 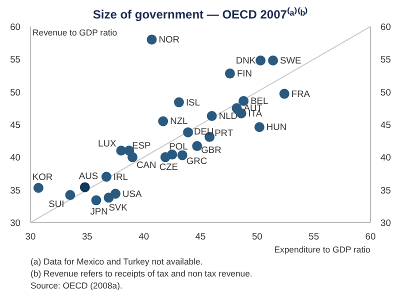 I want to click on y-tick-label: 30, so click(x=15, y=223).